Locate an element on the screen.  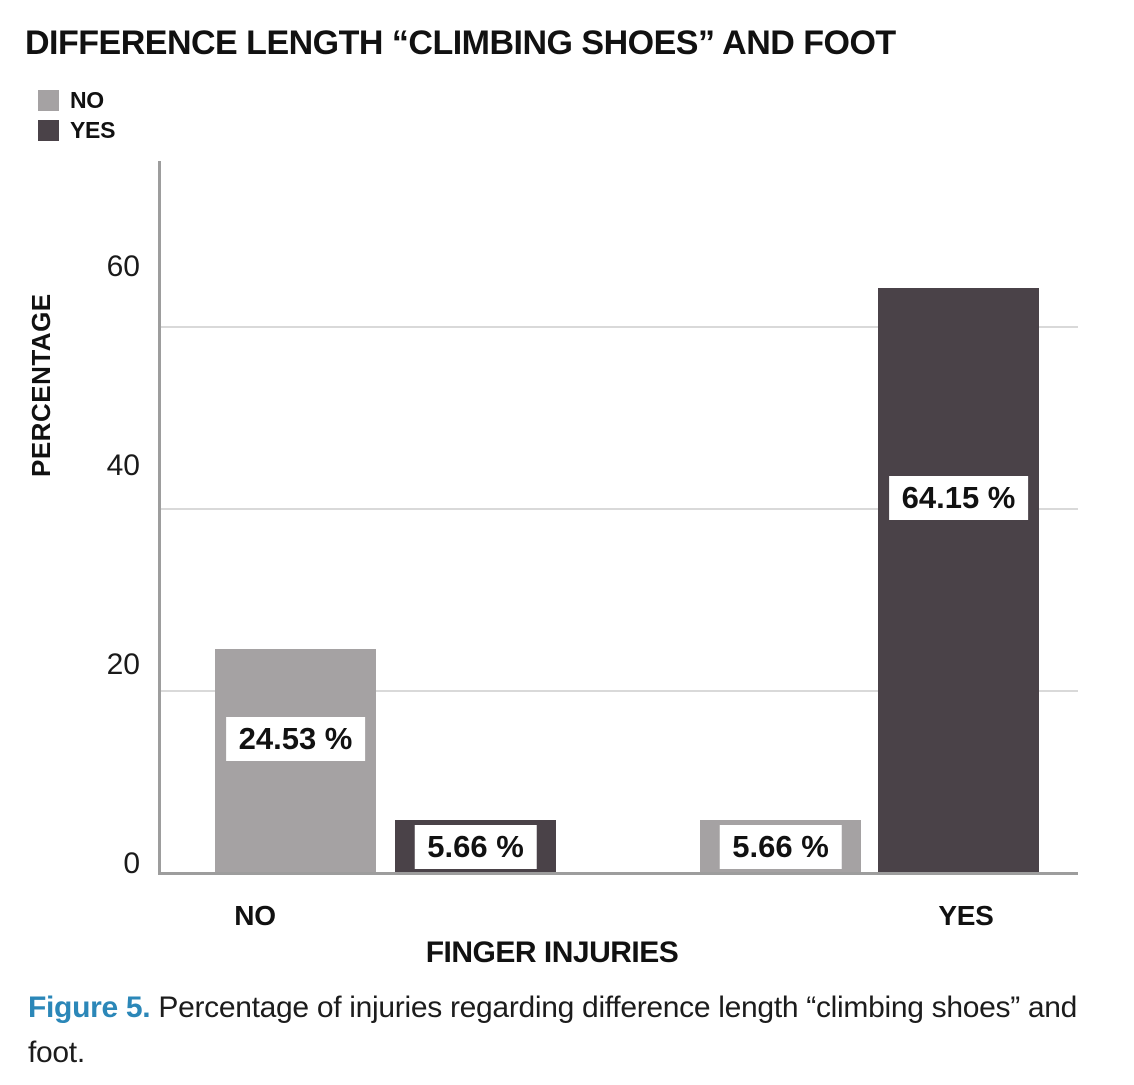
legend-swatch-no is located at coordinates (48, 100).